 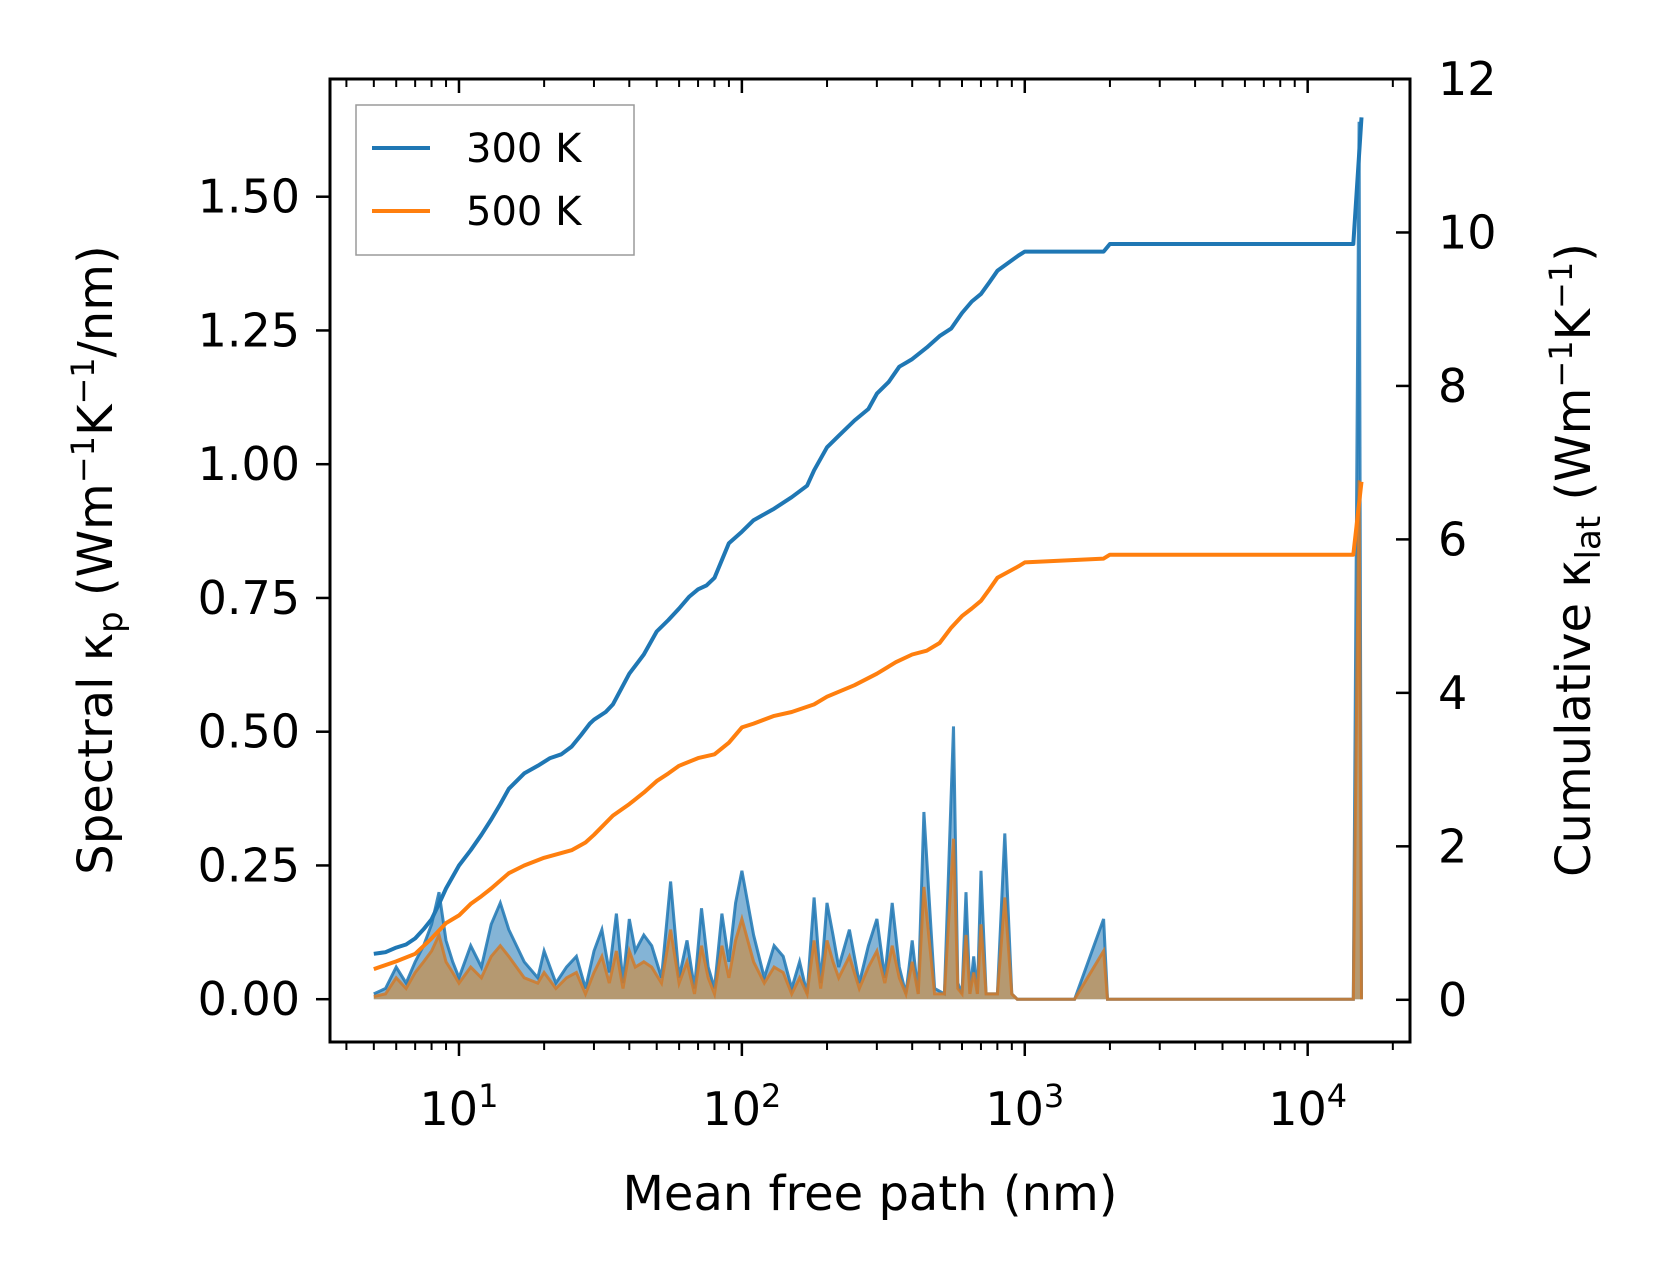 What do you see at coordinates (1467, 79) in the screenshot?
I see `y-right-tick-label: 12` at bounding box center [1467, 79].